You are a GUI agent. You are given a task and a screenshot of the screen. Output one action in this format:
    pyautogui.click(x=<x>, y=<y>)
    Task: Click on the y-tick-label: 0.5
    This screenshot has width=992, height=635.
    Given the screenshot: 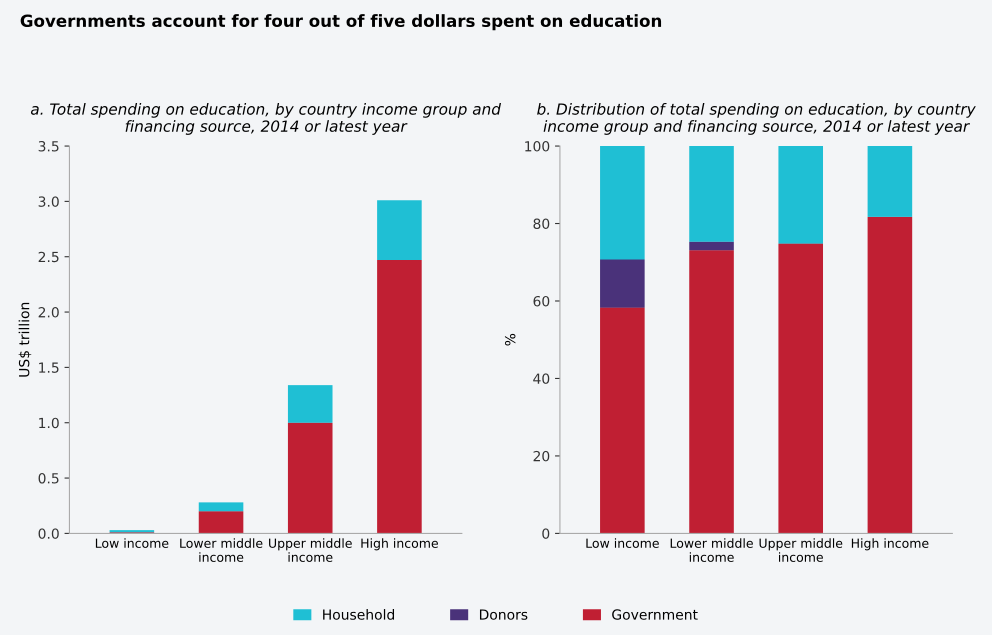 What is the action you would take?
    pyautogui.click(x=48, y=478)
    